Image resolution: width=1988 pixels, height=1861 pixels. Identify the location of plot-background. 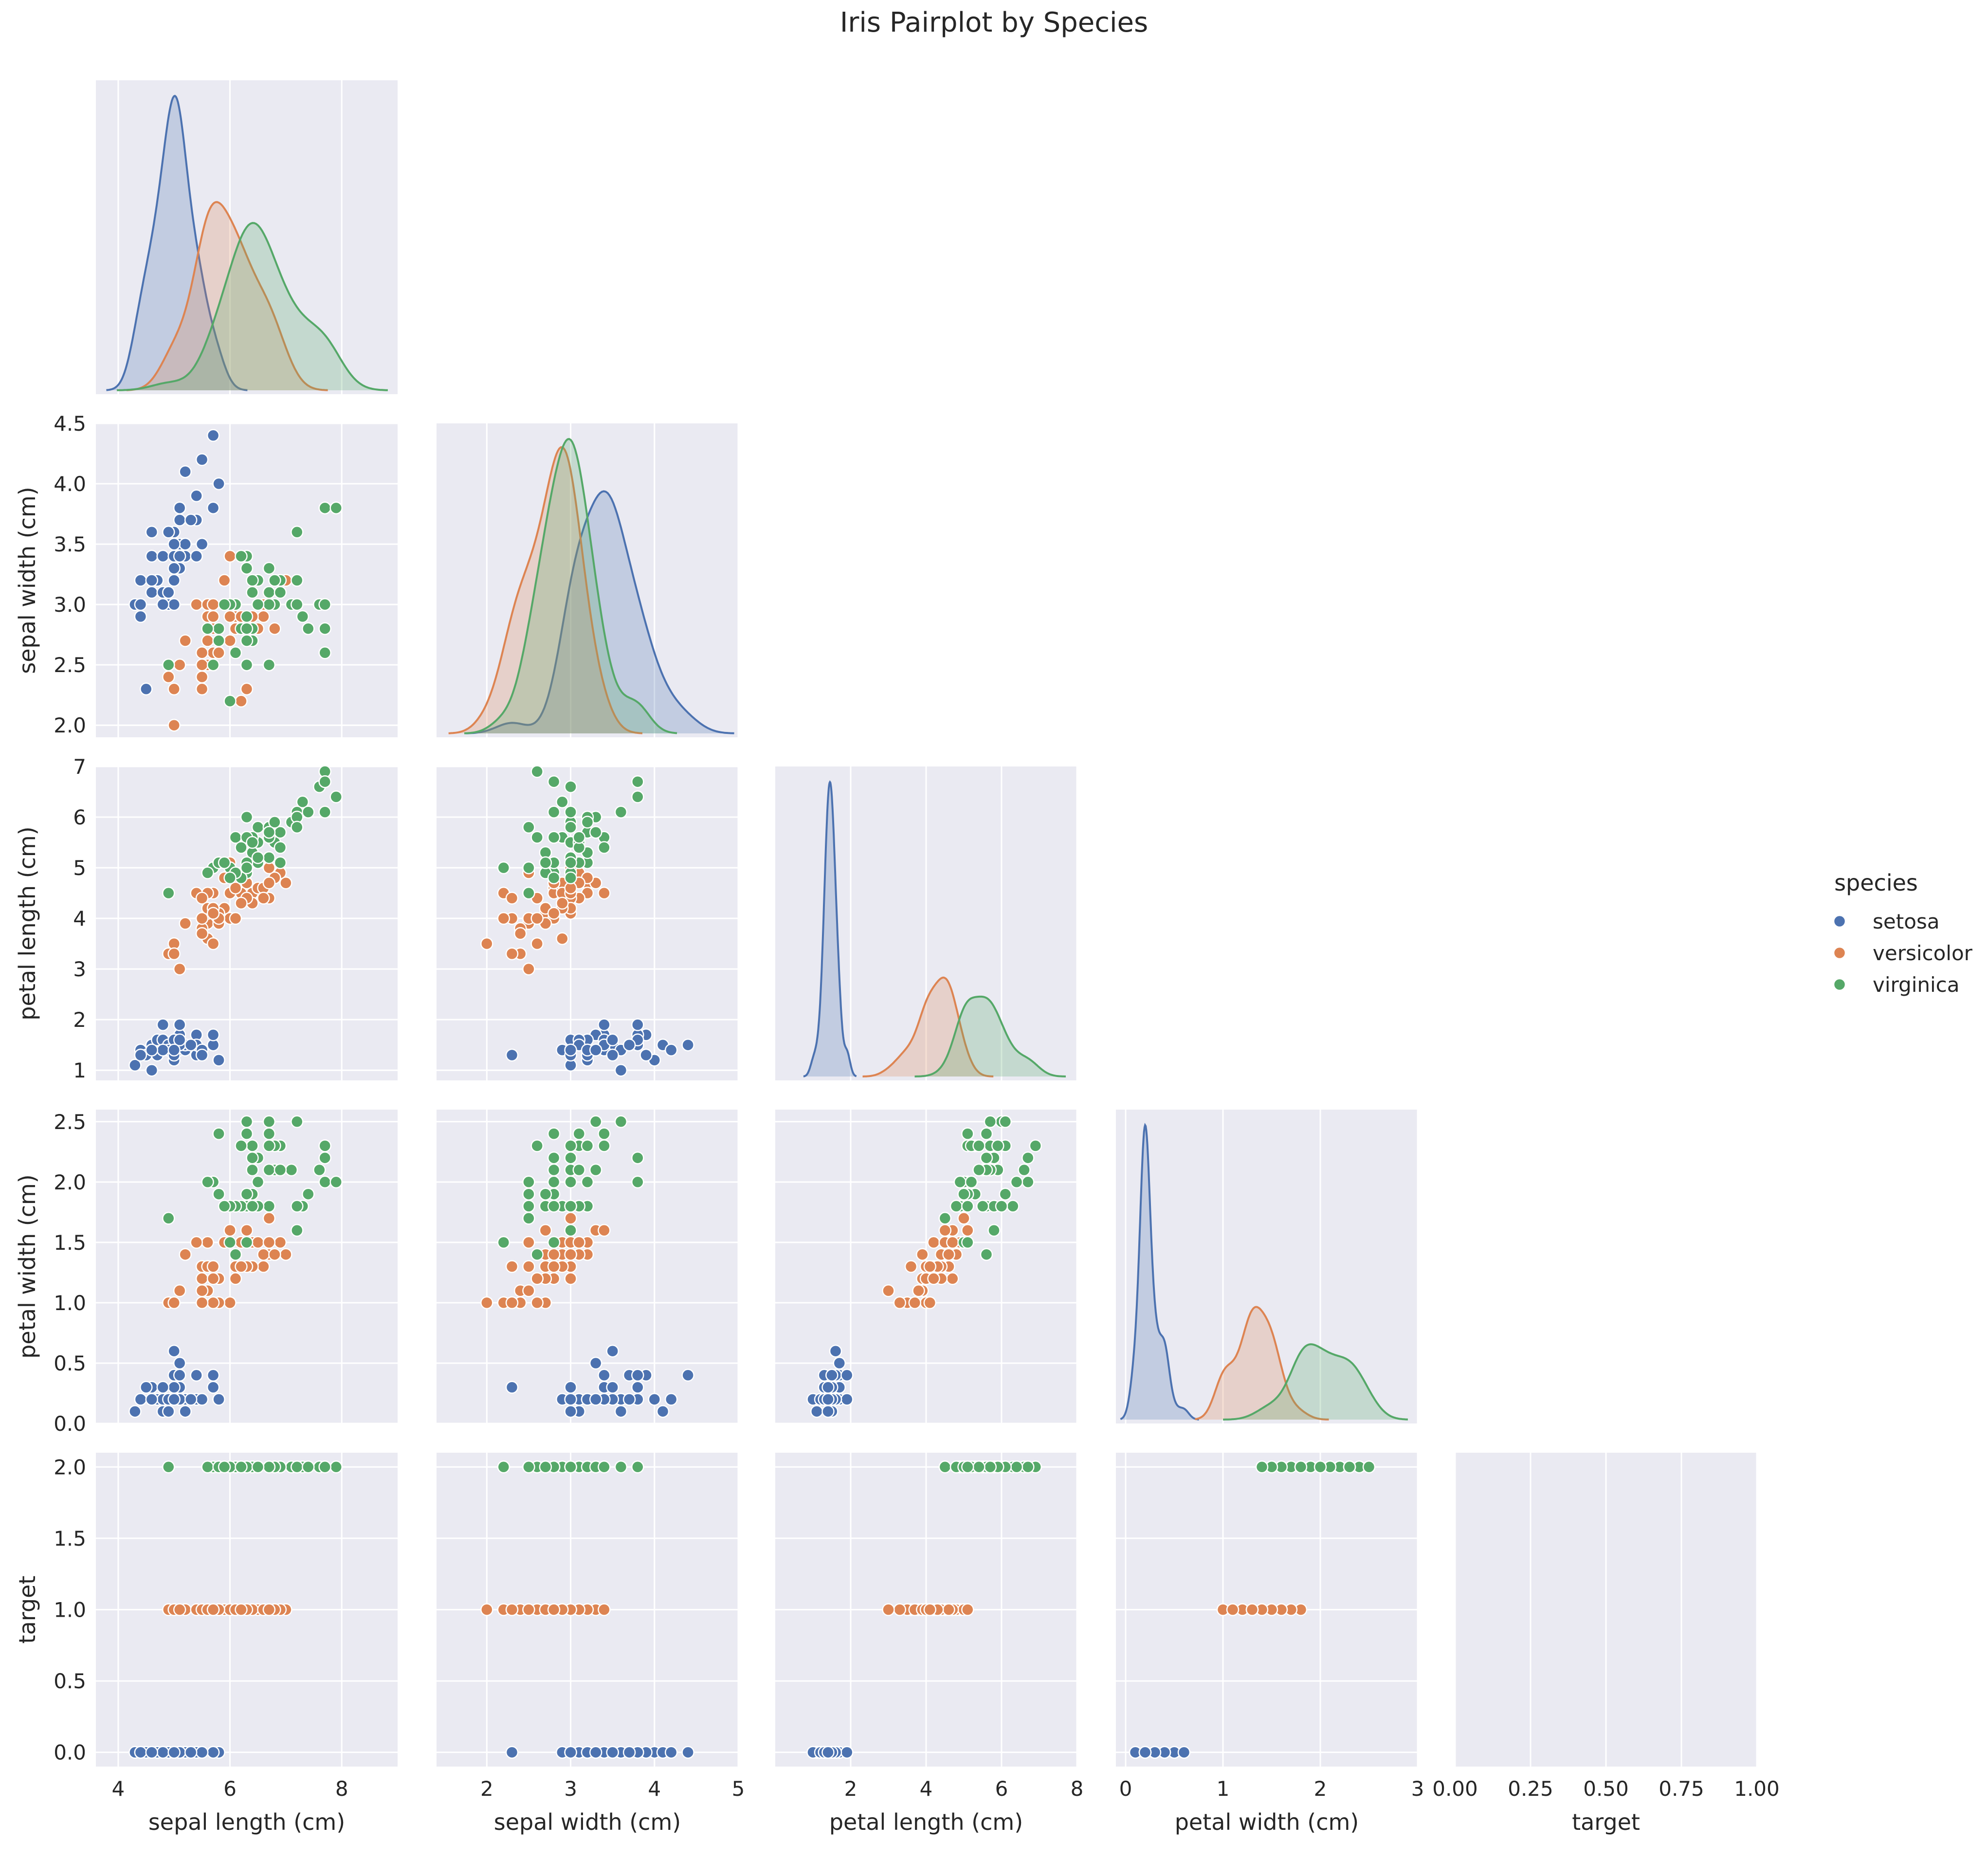
(247, 237).